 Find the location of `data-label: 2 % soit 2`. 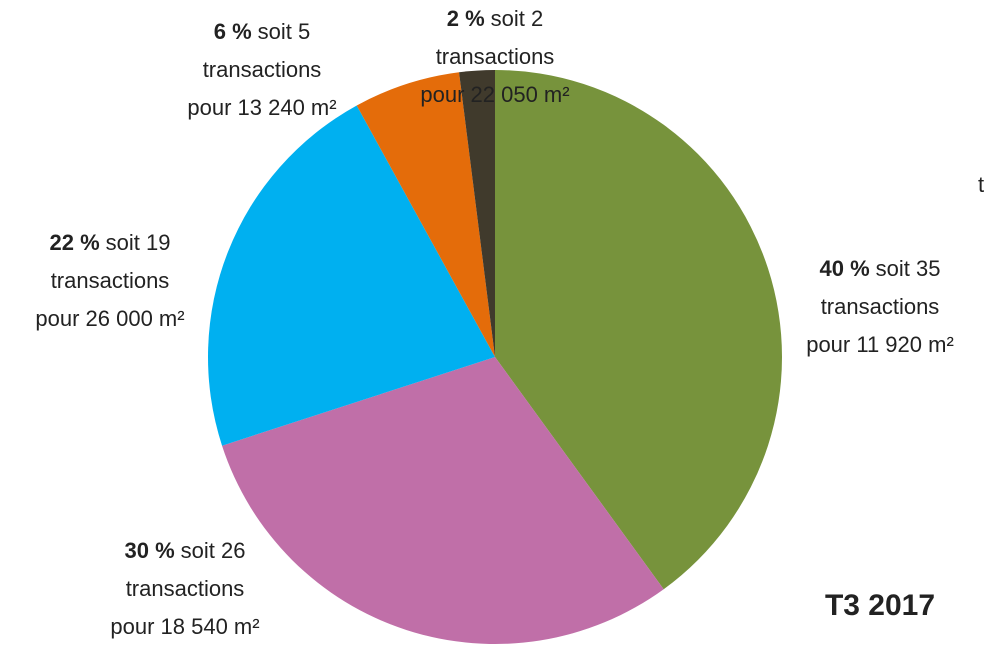

data-label: 2 % soit 2 is located at coordinates (495, 18).